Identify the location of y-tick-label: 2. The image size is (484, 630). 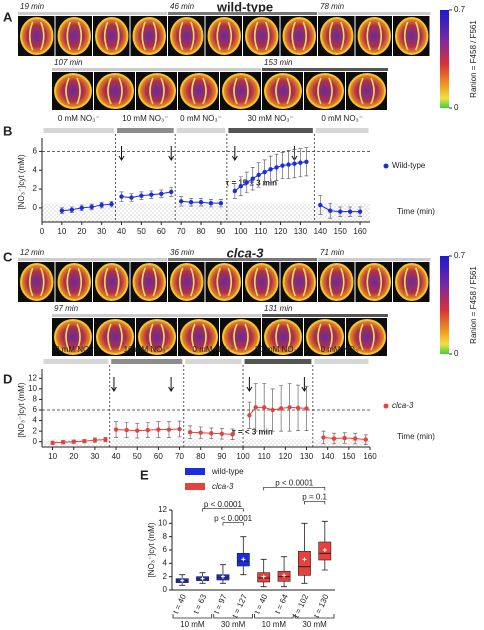
(165, 576).